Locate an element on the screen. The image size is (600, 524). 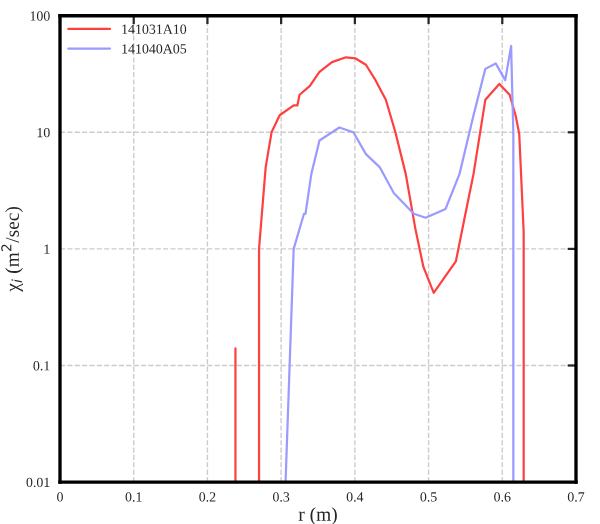
y-axis-title: χ$_{i}$ (m$^{2}$/sec) is located at coordinates (12, 249).